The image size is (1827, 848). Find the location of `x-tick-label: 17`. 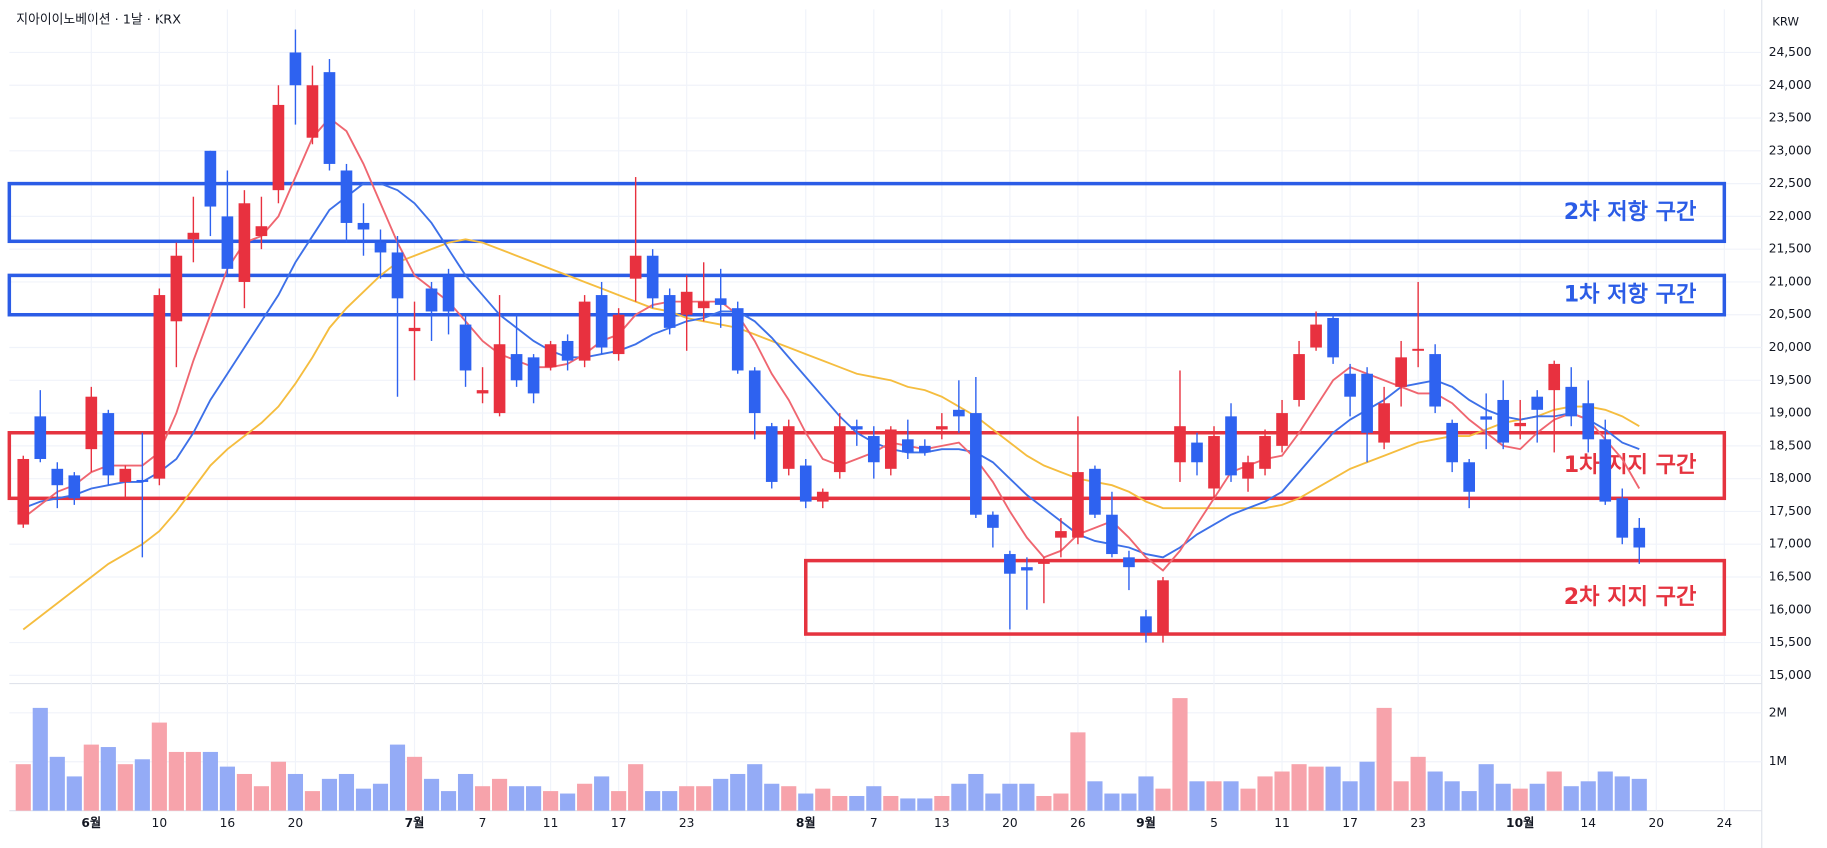

x-tick-label: 17 is located at coordinates (1350, 823).